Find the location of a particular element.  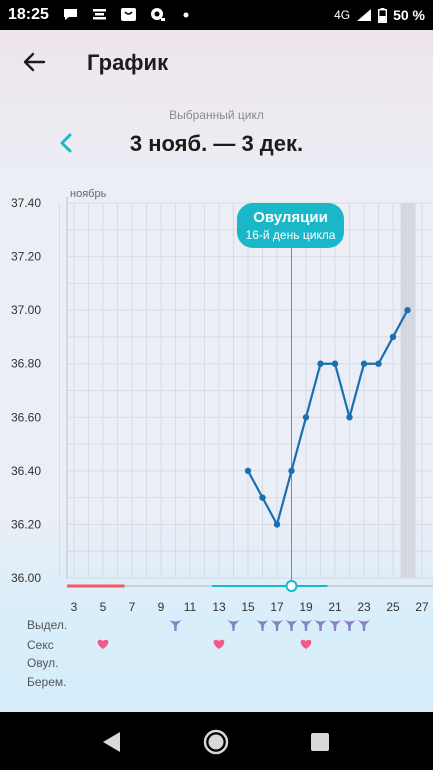

x-tick-label: 9 is located at coordinates (161, 607).